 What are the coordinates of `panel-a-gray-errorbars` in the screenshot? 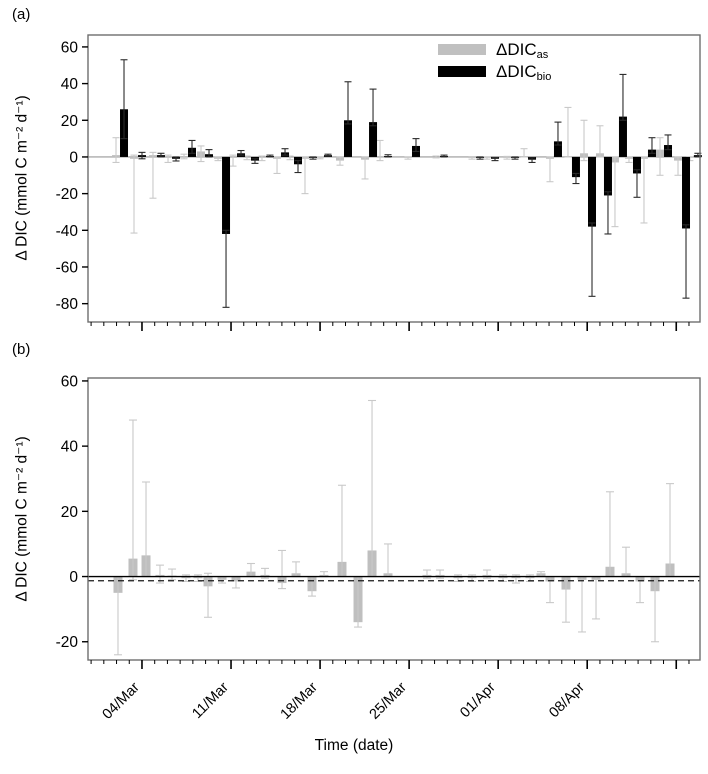 It's located at (403, 170).